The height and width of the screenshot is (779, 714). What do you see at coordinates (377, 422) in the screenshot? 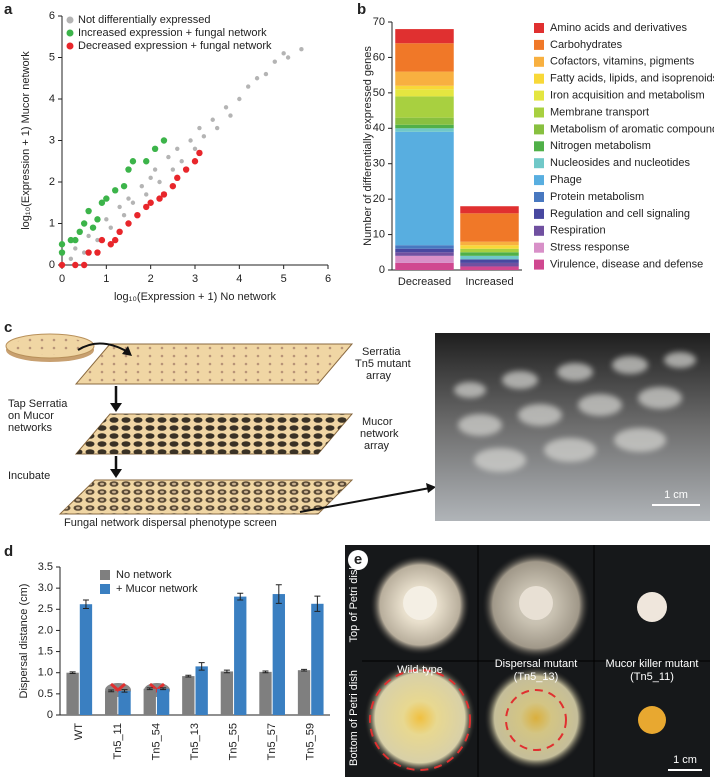
I see `plate-label: Mucor` at bounding box center [377, 422].